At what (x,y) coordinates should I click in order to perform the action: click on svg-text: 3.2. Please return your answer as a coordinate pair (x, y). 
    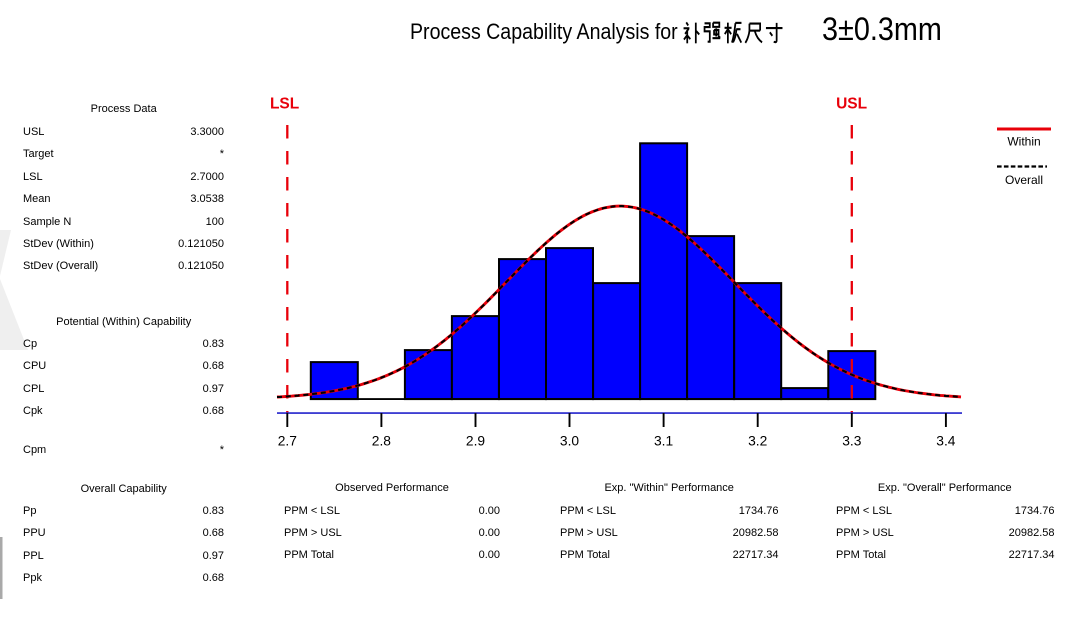
    Looking at the image, I should click on (757, 441).